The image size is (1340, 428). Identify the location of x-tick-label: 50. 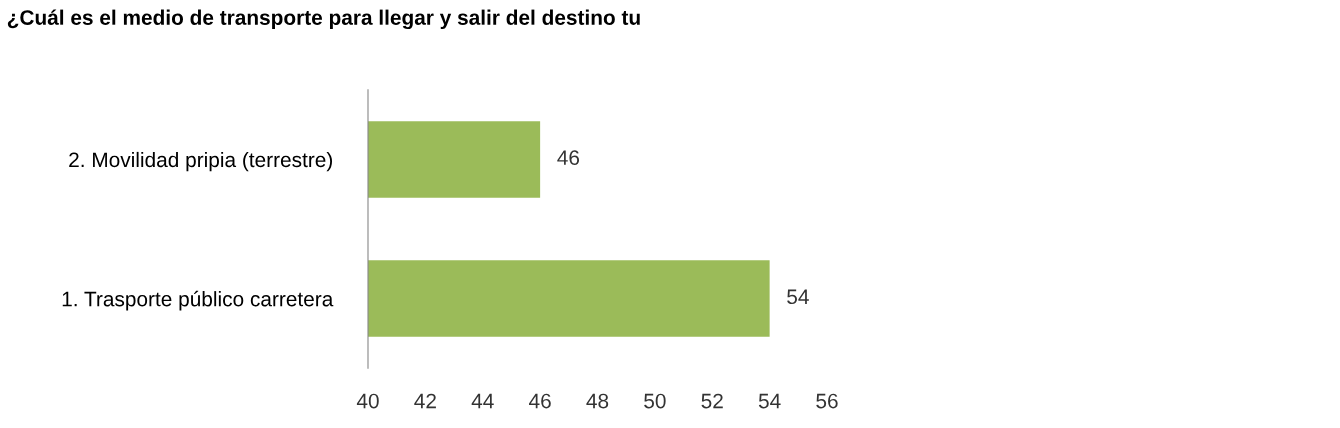
(655, 401).